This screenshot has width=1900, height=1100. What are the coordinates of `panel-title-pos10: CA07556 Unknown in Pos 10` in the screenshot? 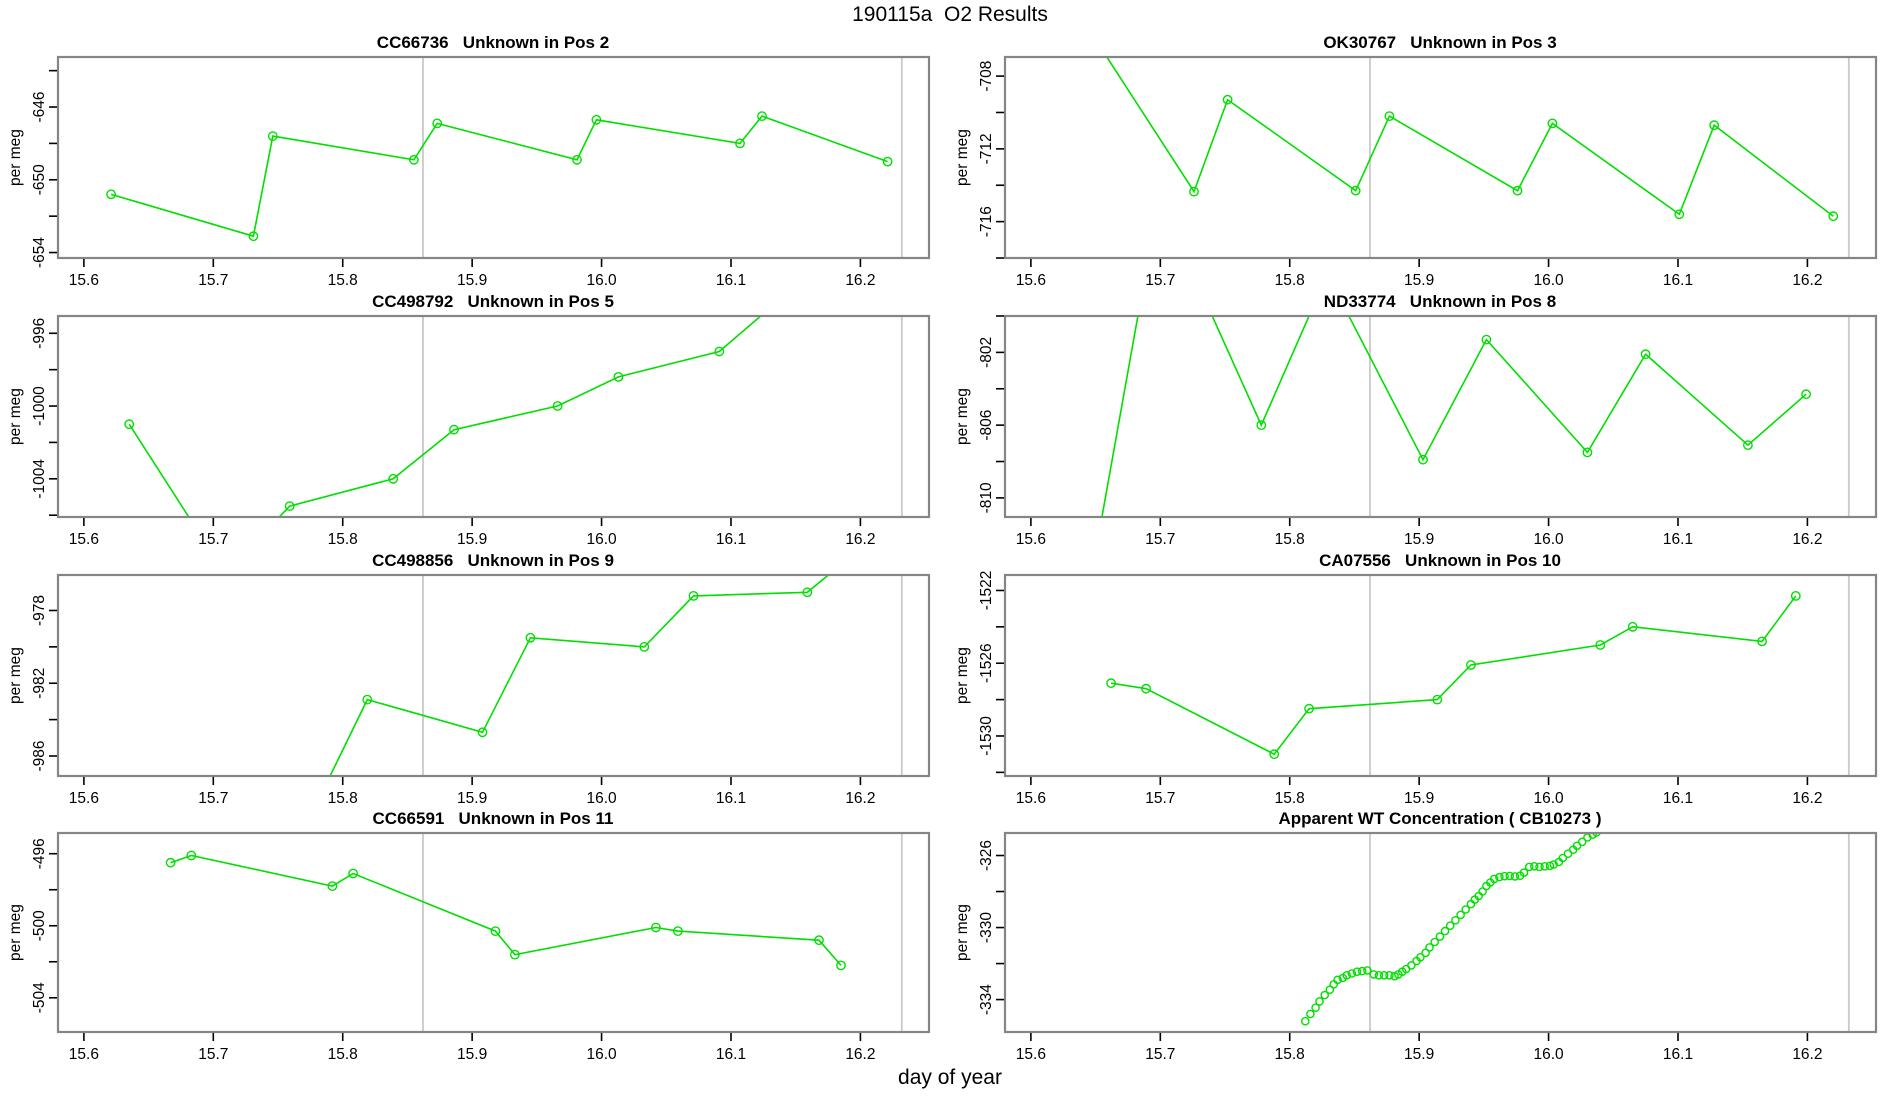 It's located at (1440, 560).